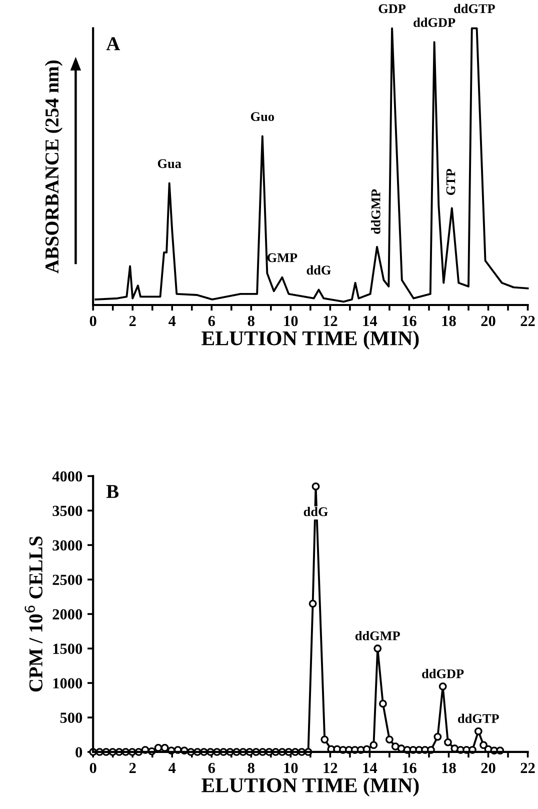 Image resolution: width=538 pixels, height=809 pixels. What do you see at coordinates (282, 257) in the screenshot?
I see `annotation: GMP` at bounding box center [282, 257].